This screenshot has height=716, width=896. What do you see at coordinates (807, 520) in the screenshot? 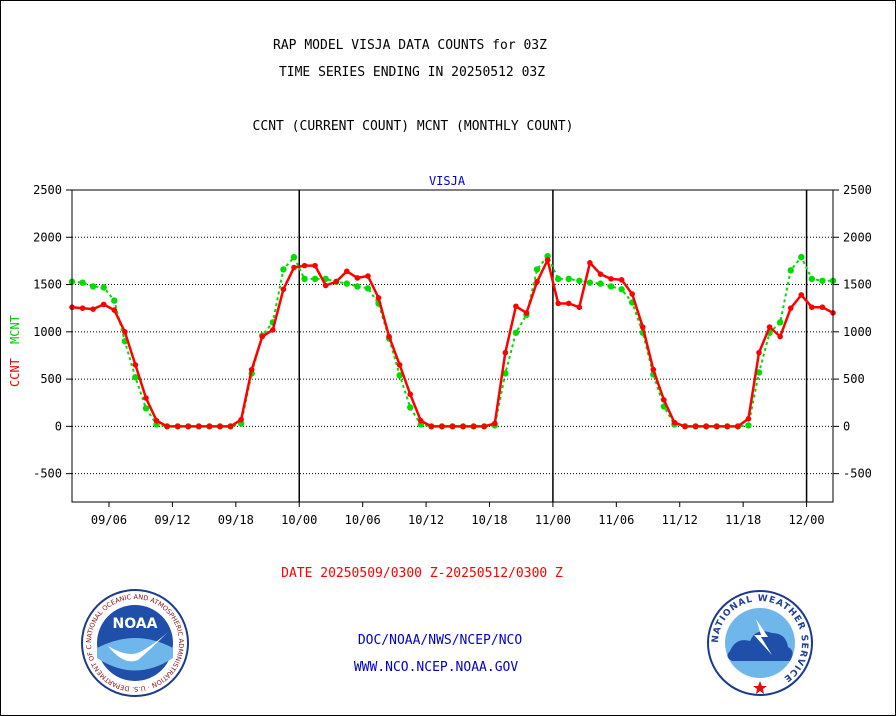
I see `xtick-label: 12/00` at bounding box center [807, 520].